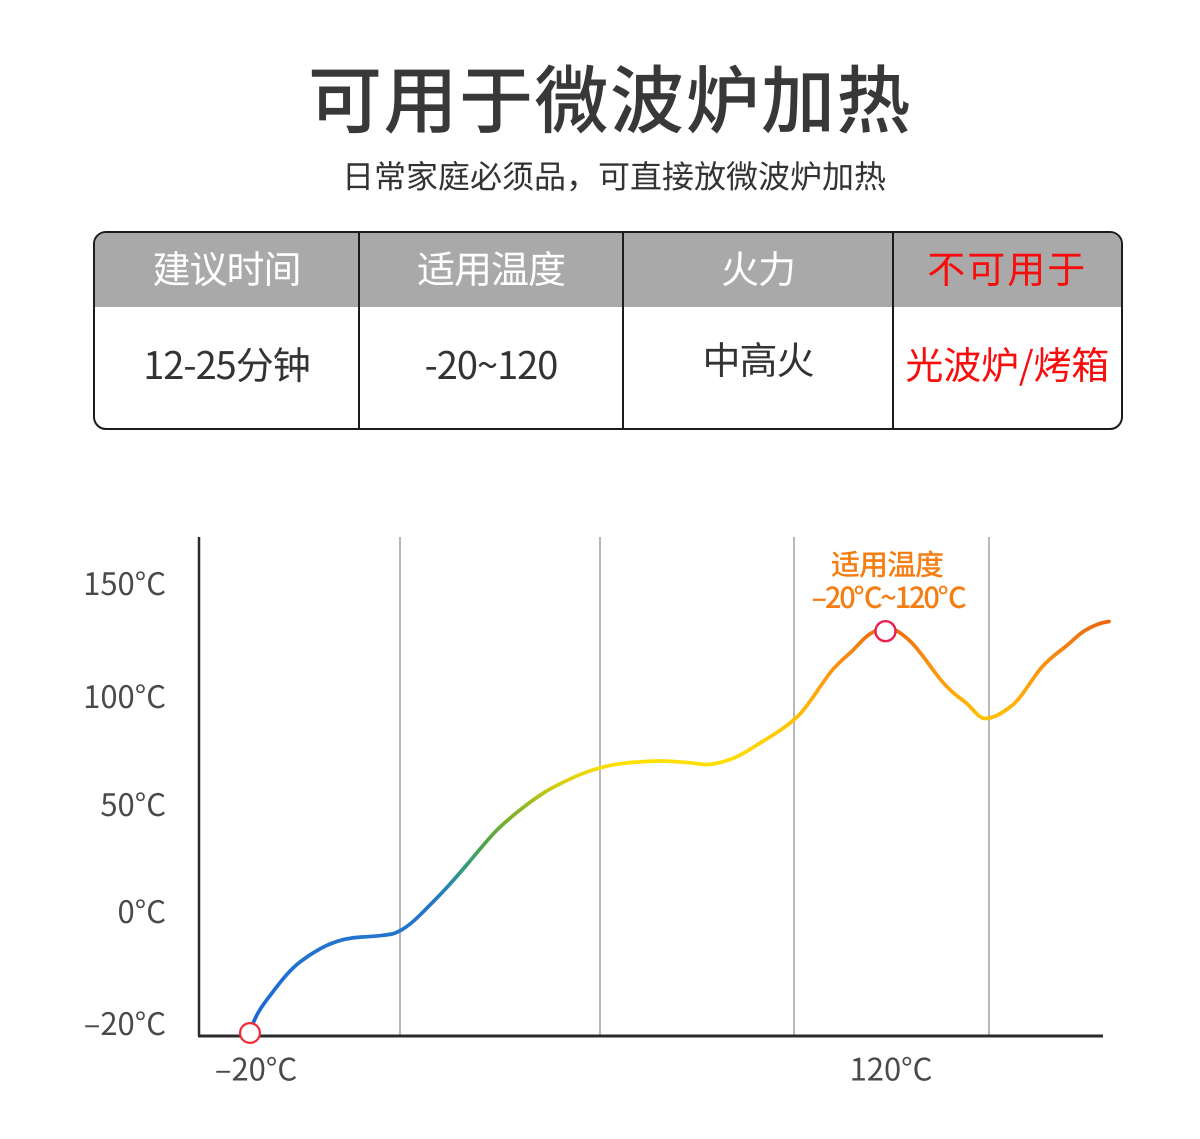  Describe the element at coordinates (891, 1067) in the screenshot. I see `svg-text: 120°C` at that location.